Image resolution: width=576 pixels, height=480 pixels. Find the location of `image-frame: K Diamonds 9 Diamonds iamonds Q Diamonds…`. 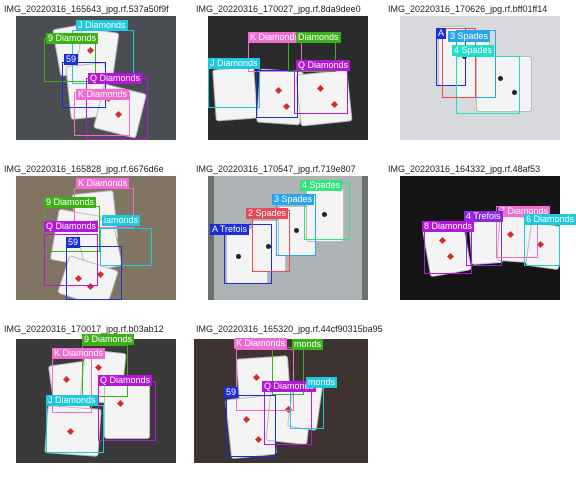

image-frame: K Diamonds 9 Diamonds iamonds Q Diamonds… is located at coordinates (96, 238).